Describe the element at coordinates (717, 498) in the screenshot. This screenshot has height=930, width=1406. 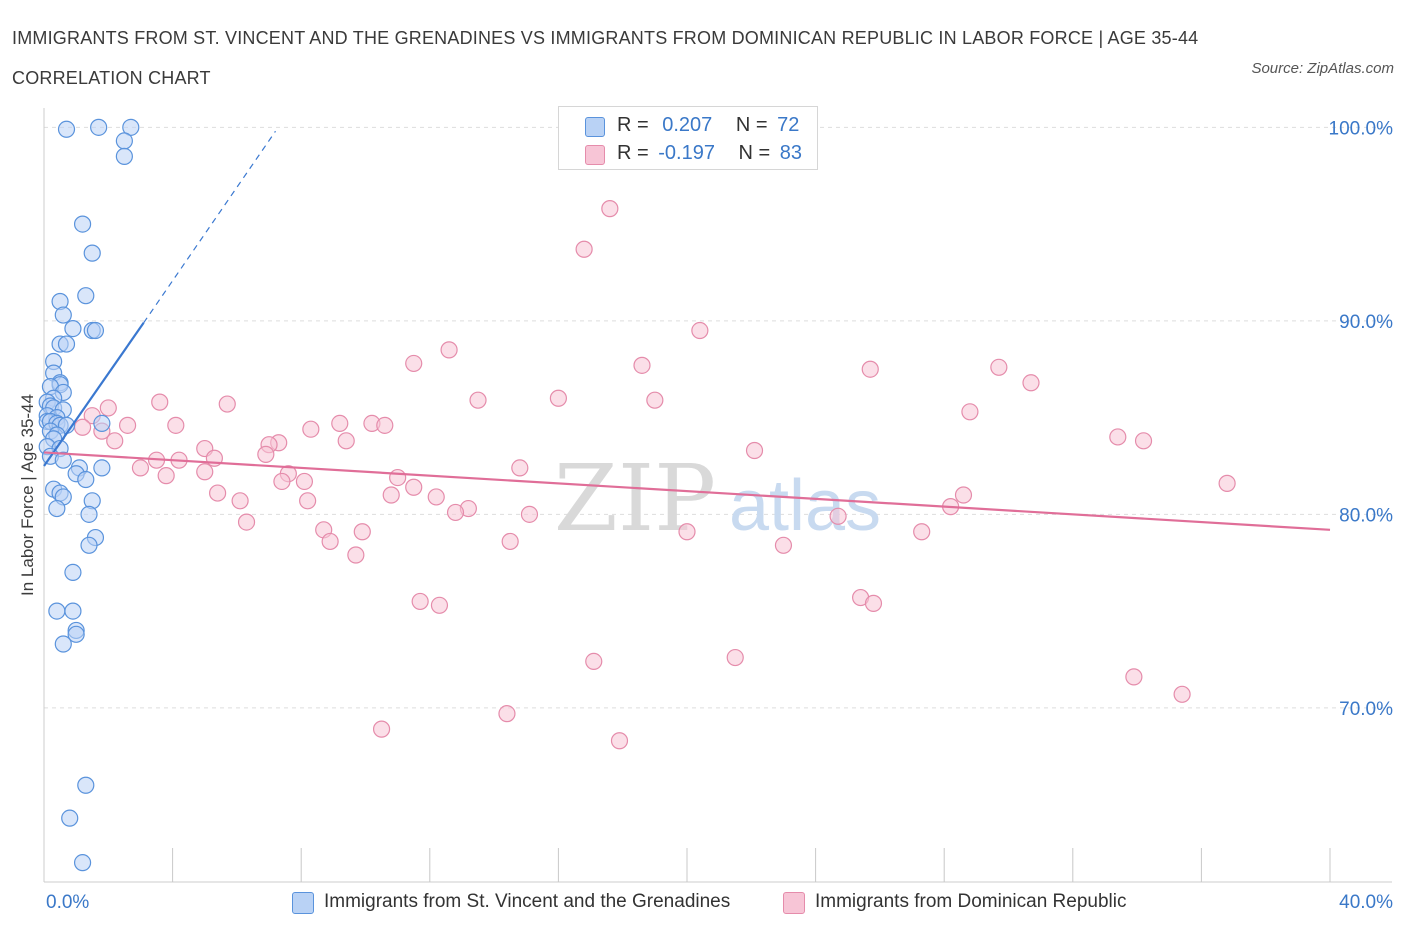
I see `watermark: ZIP atlas` at that location.